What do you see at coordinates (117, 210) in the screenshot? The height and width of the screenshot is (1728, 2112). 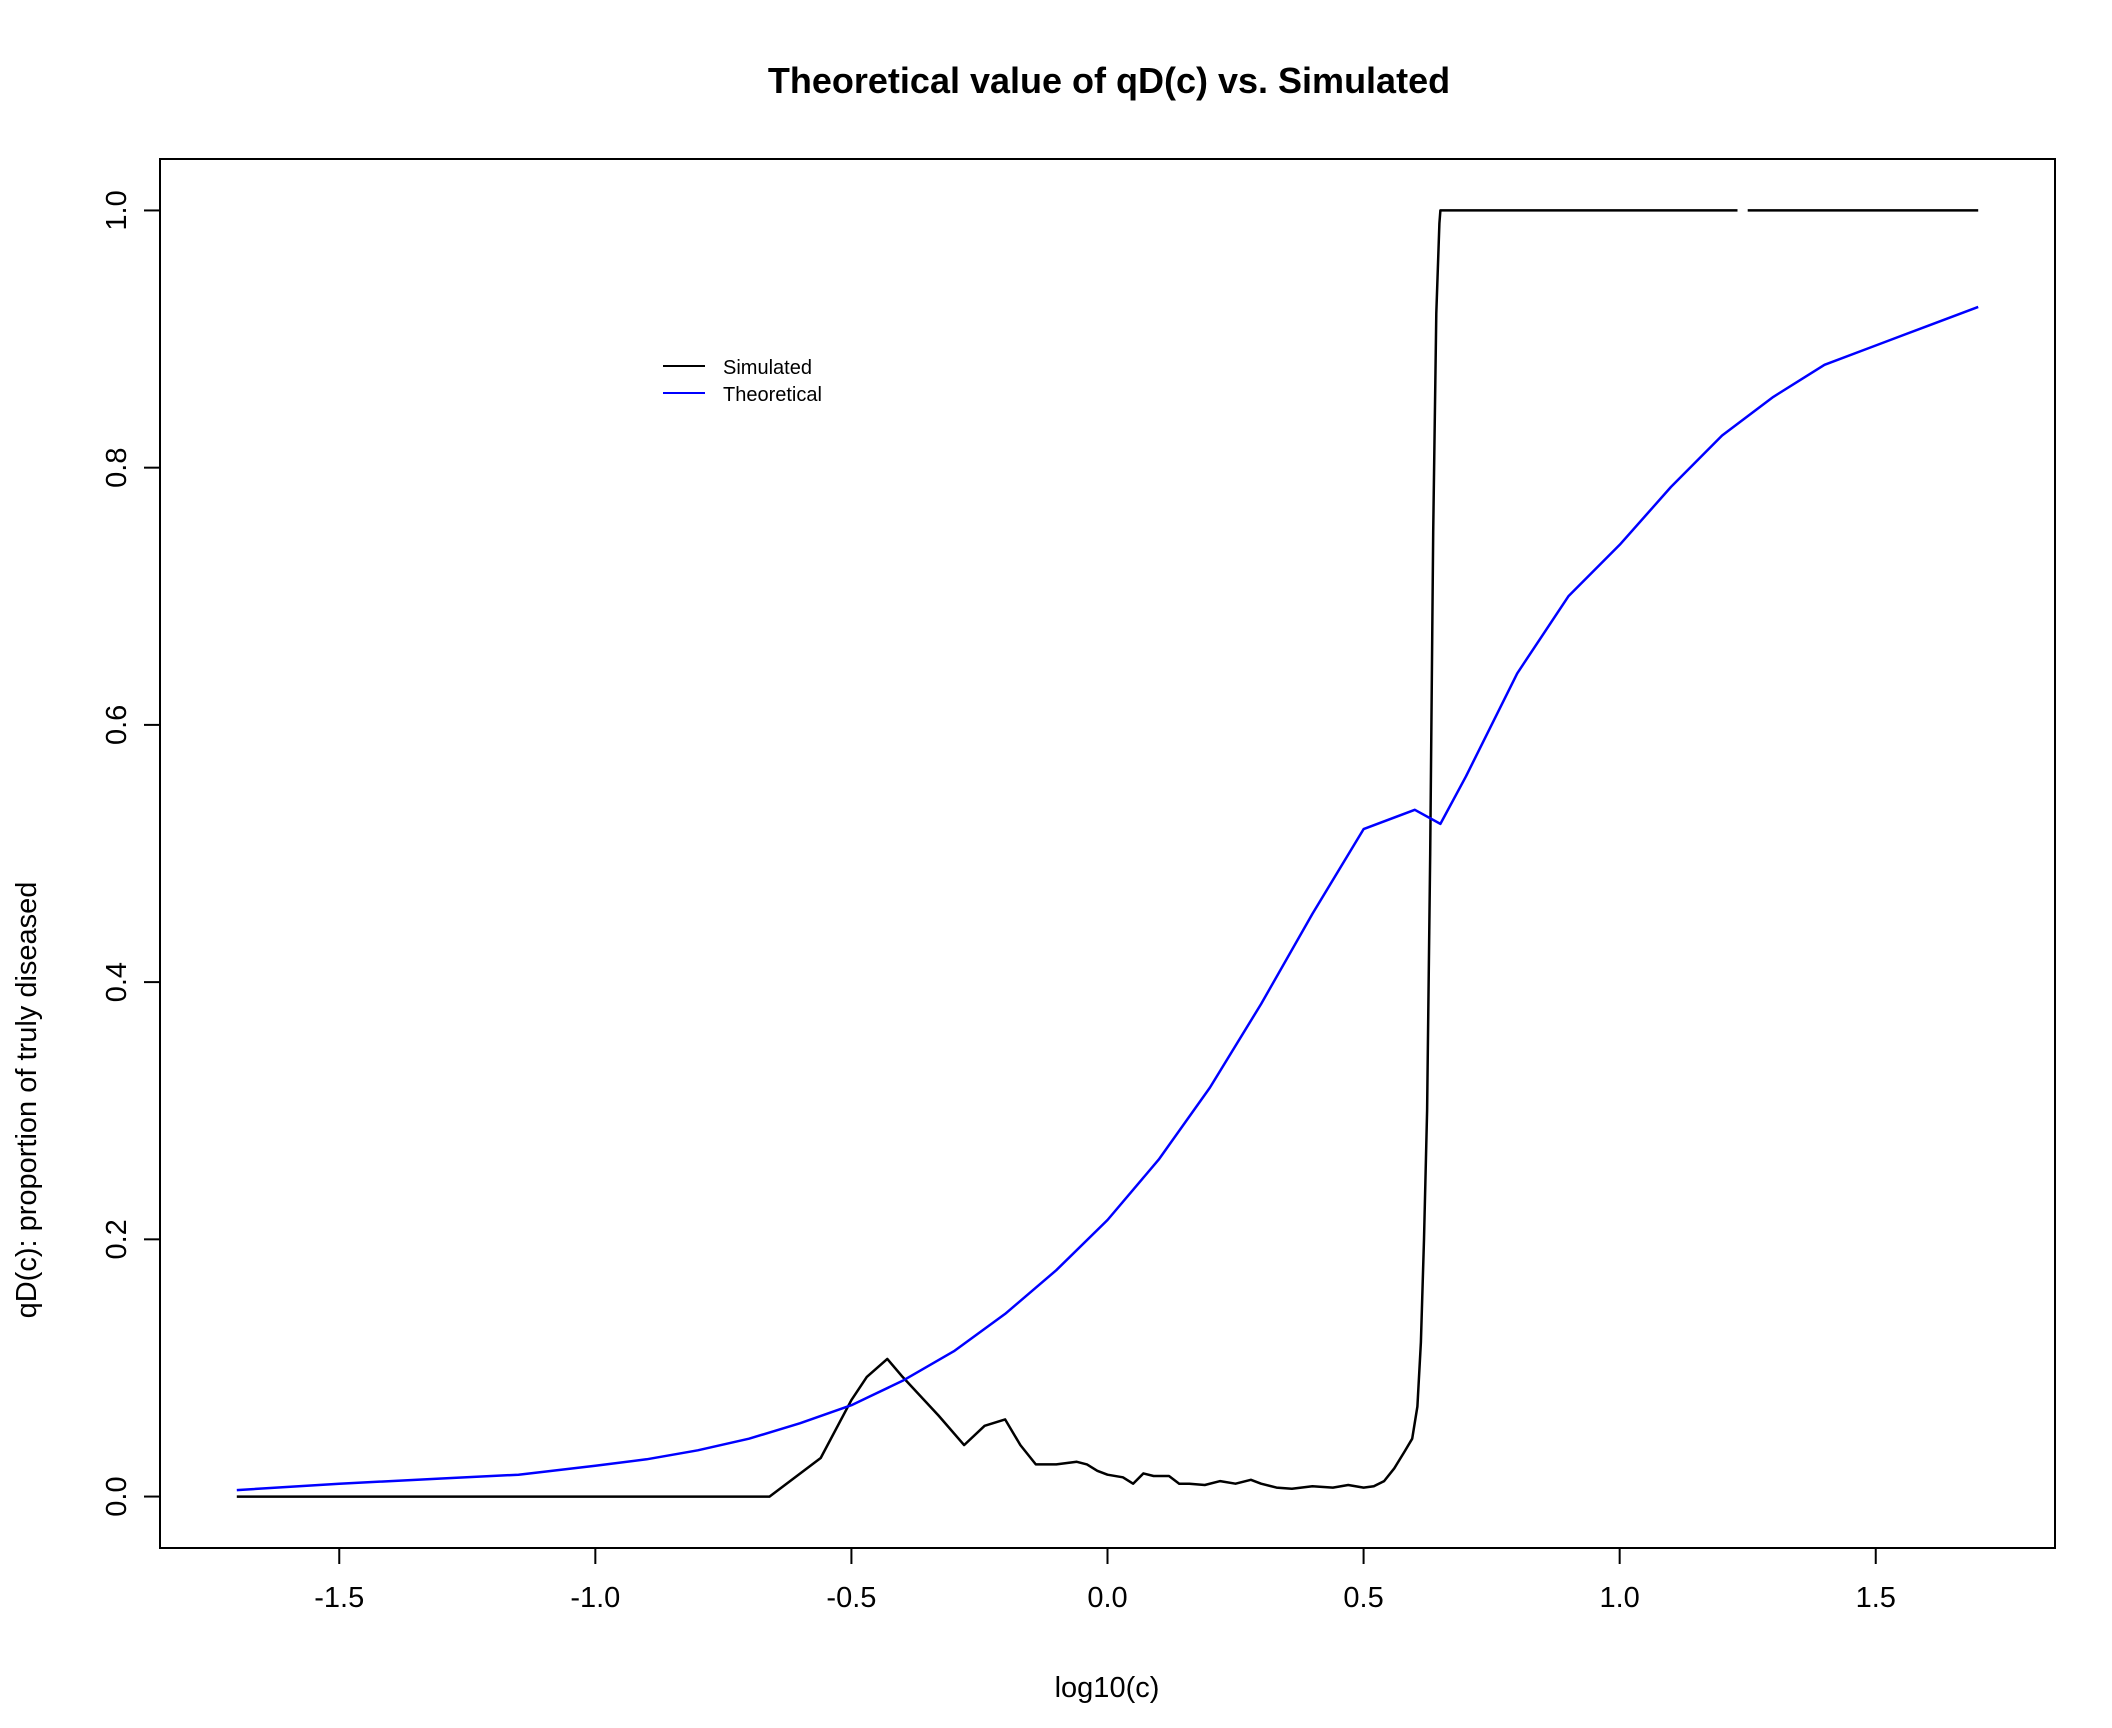 I see `y-tick-label: 1.0` at bounding box center [117, 210].